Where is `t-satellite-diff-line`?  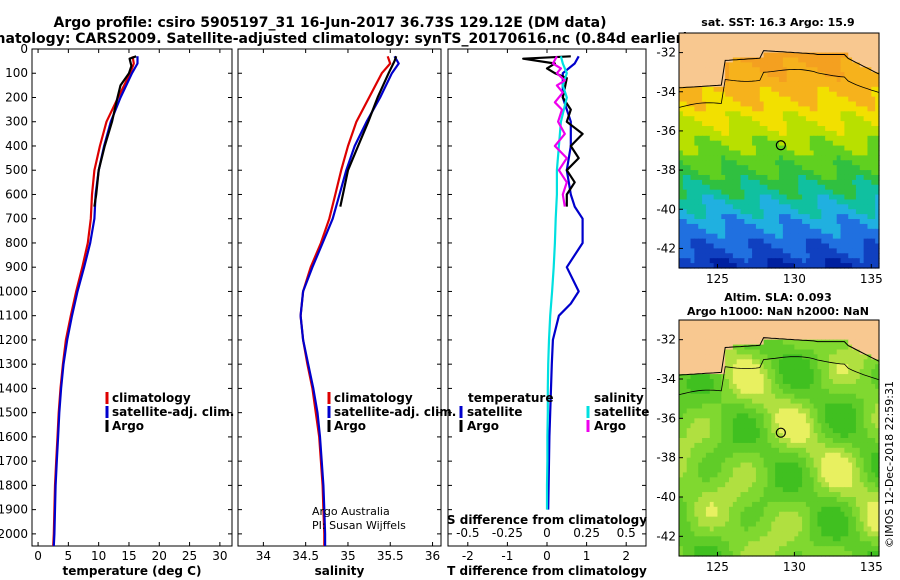
t-satellite-diff-line is located at coordinates (565, 282).